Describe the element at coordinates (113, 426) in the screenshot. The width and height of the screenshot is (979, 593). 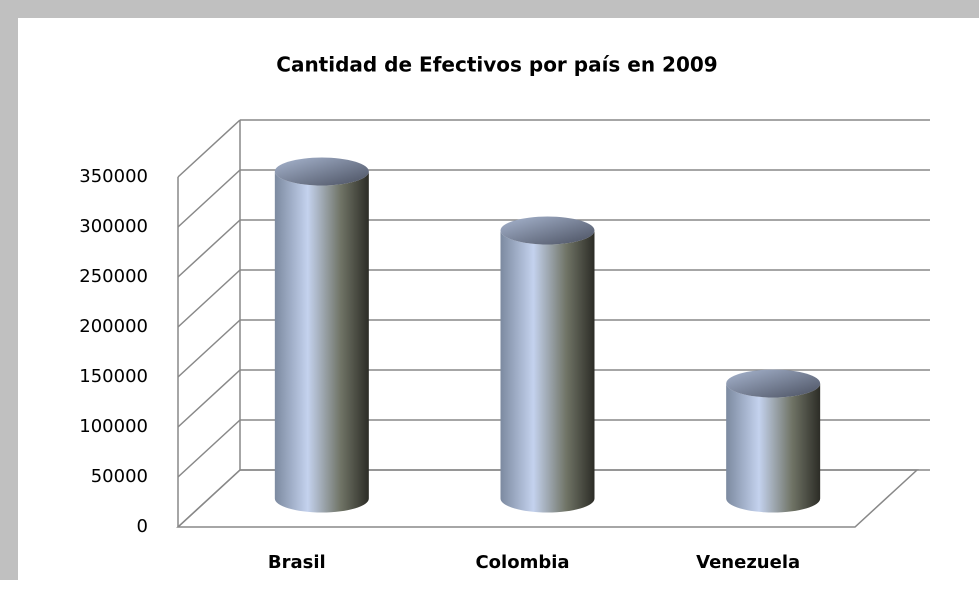
I see `y-tick-label: 100000` at that location.